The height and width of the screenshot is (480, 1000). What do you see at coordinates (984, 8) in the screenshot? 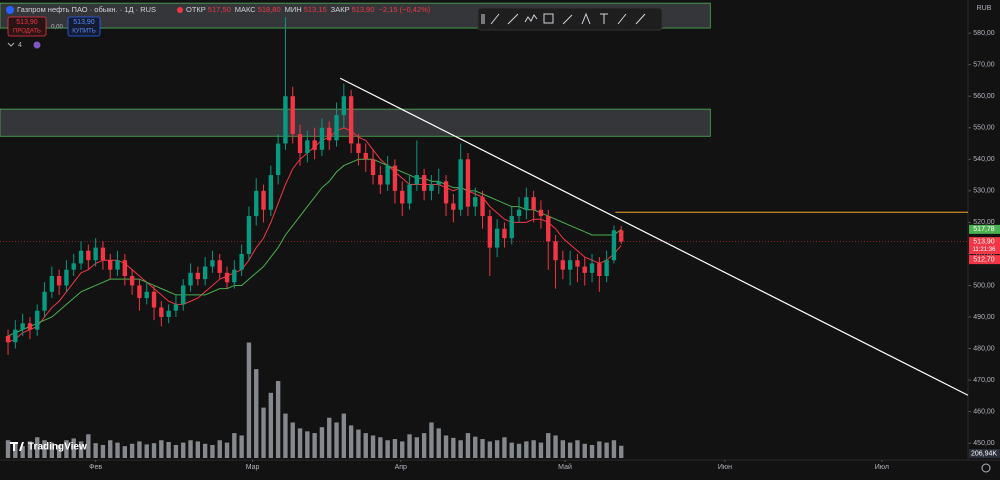
I see `currency: RUB` at bounding box center [984, 8].